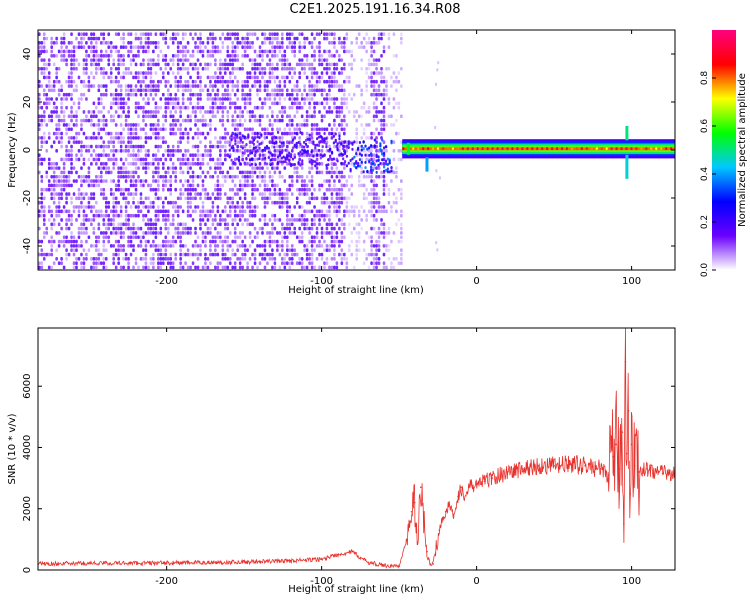 The image size is (750, 600). Describe the element at coordinates (631, 281) in the screenshot. I see `x-tick-label: 100` at that location.